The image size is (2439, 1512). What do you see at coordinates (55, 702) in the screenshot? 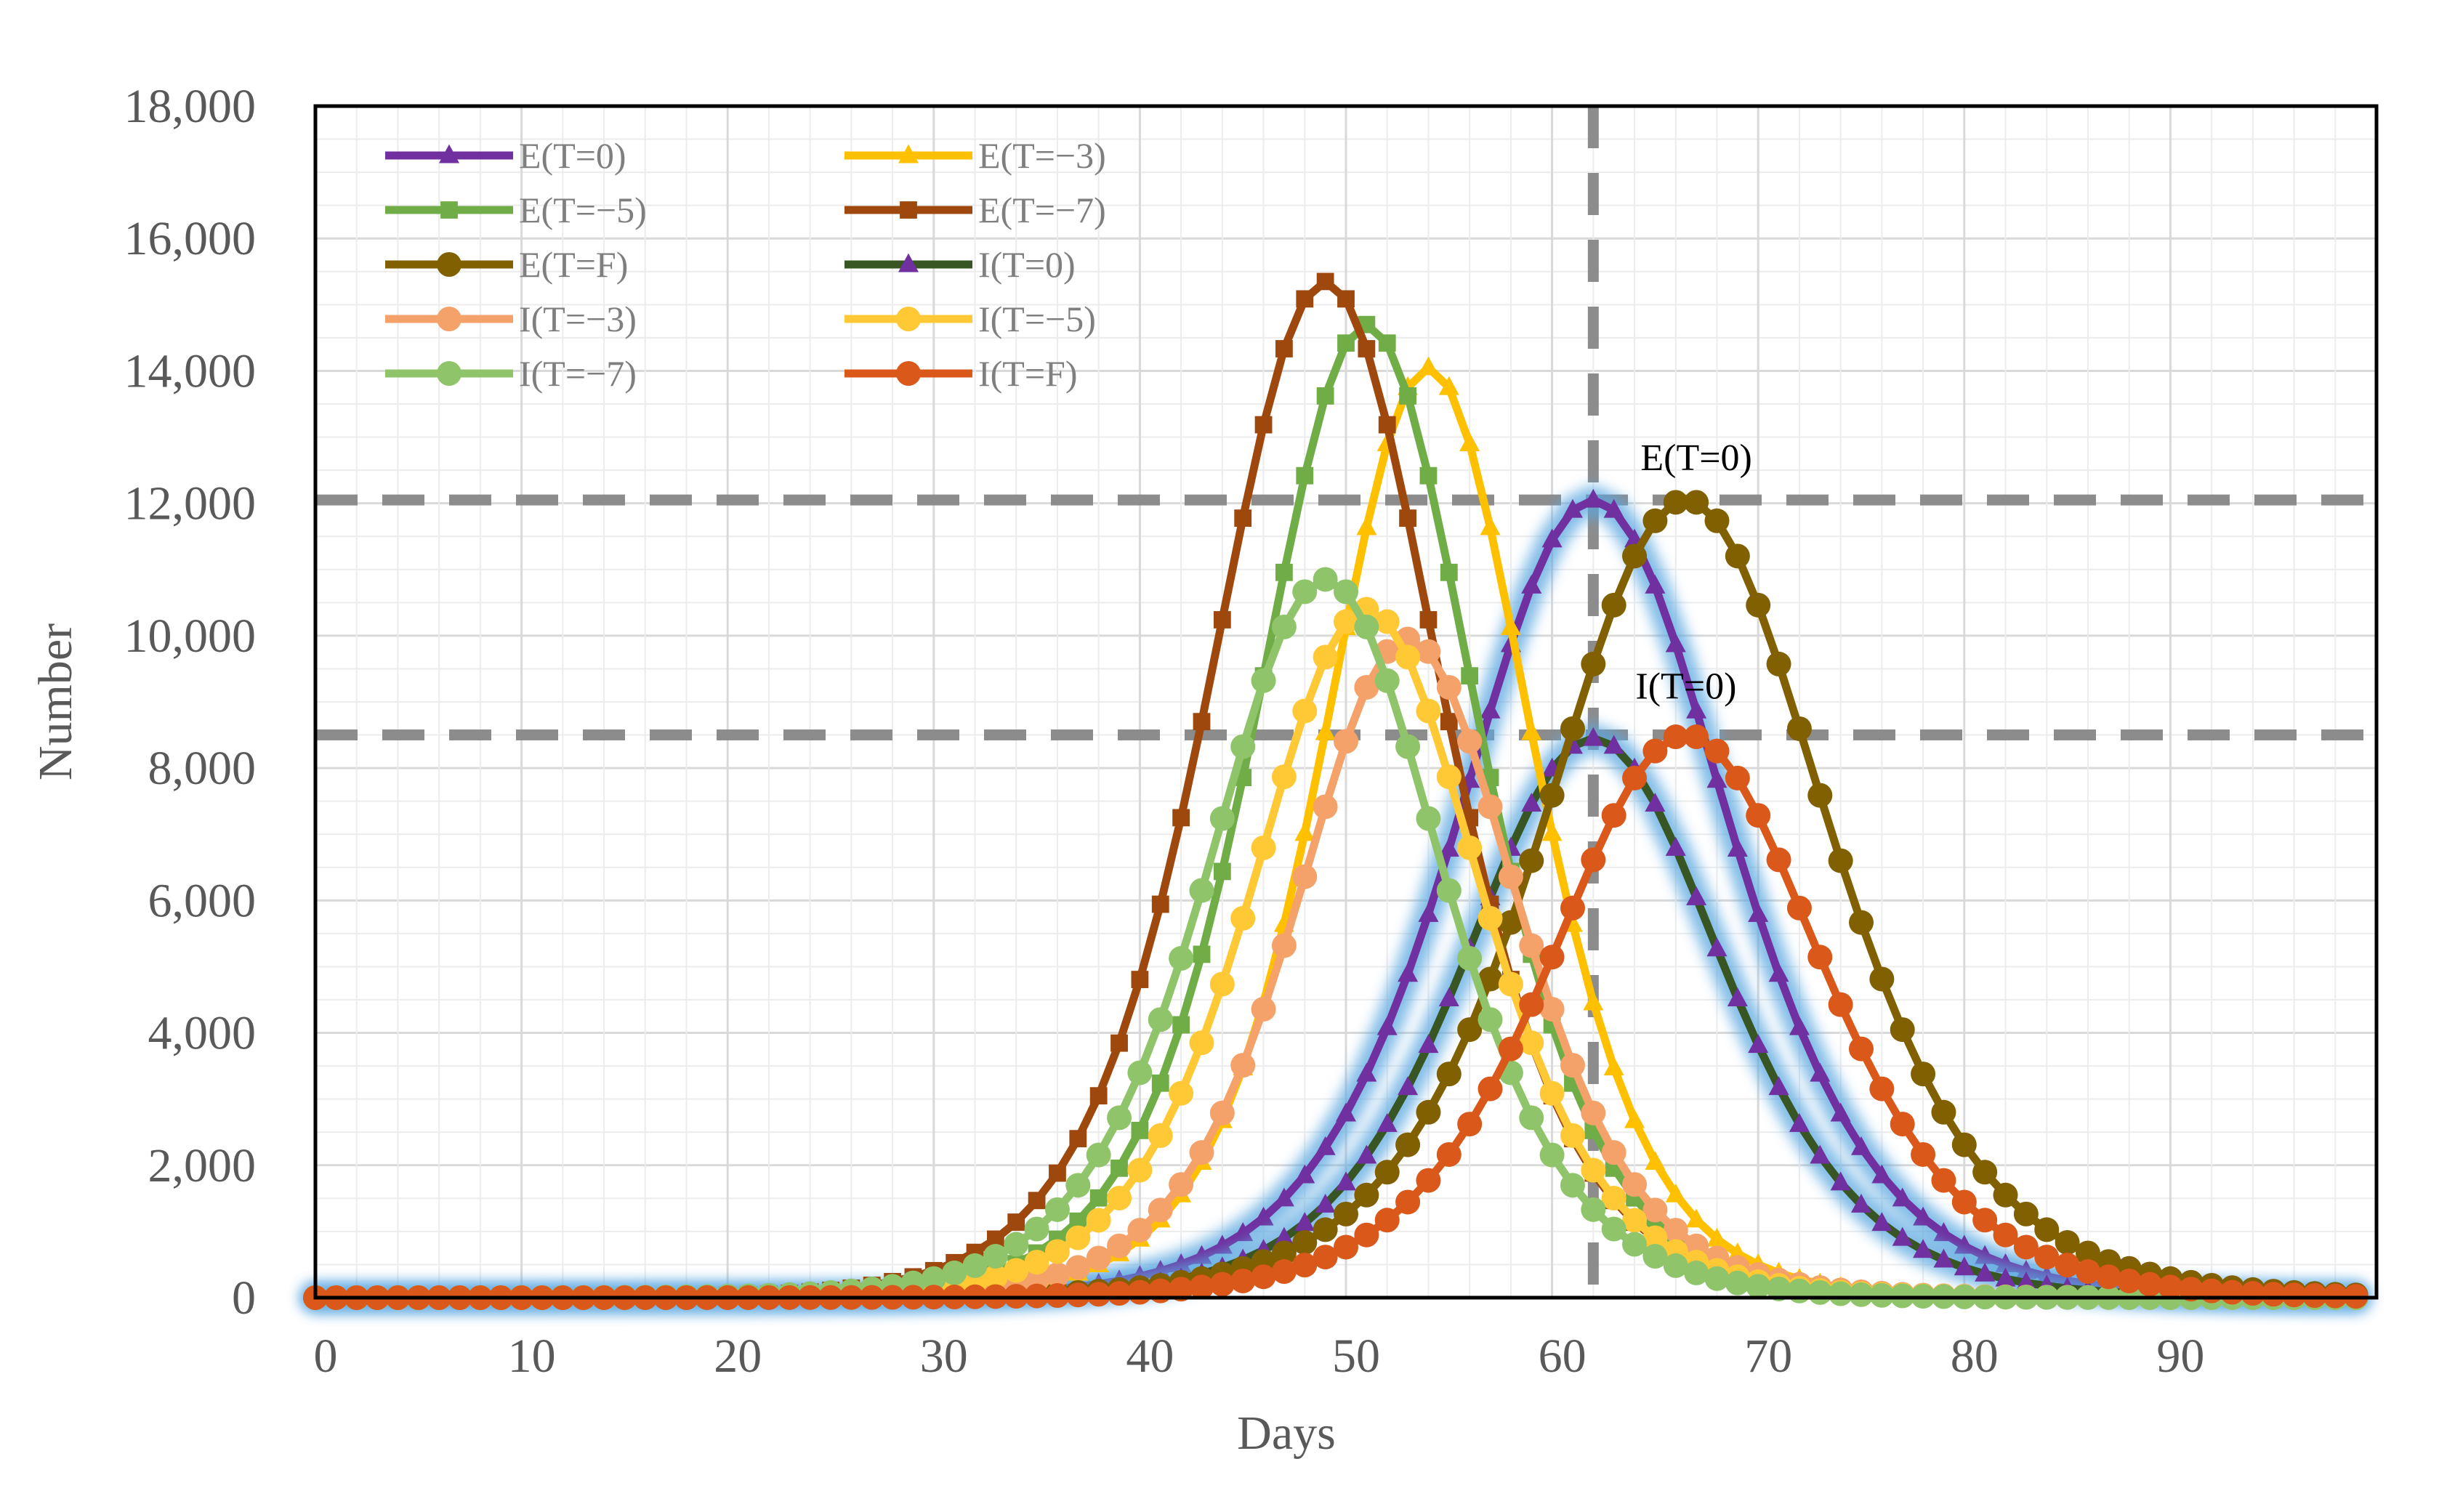
I see `y-axis-title: Number` at bounding box center [55, 702].